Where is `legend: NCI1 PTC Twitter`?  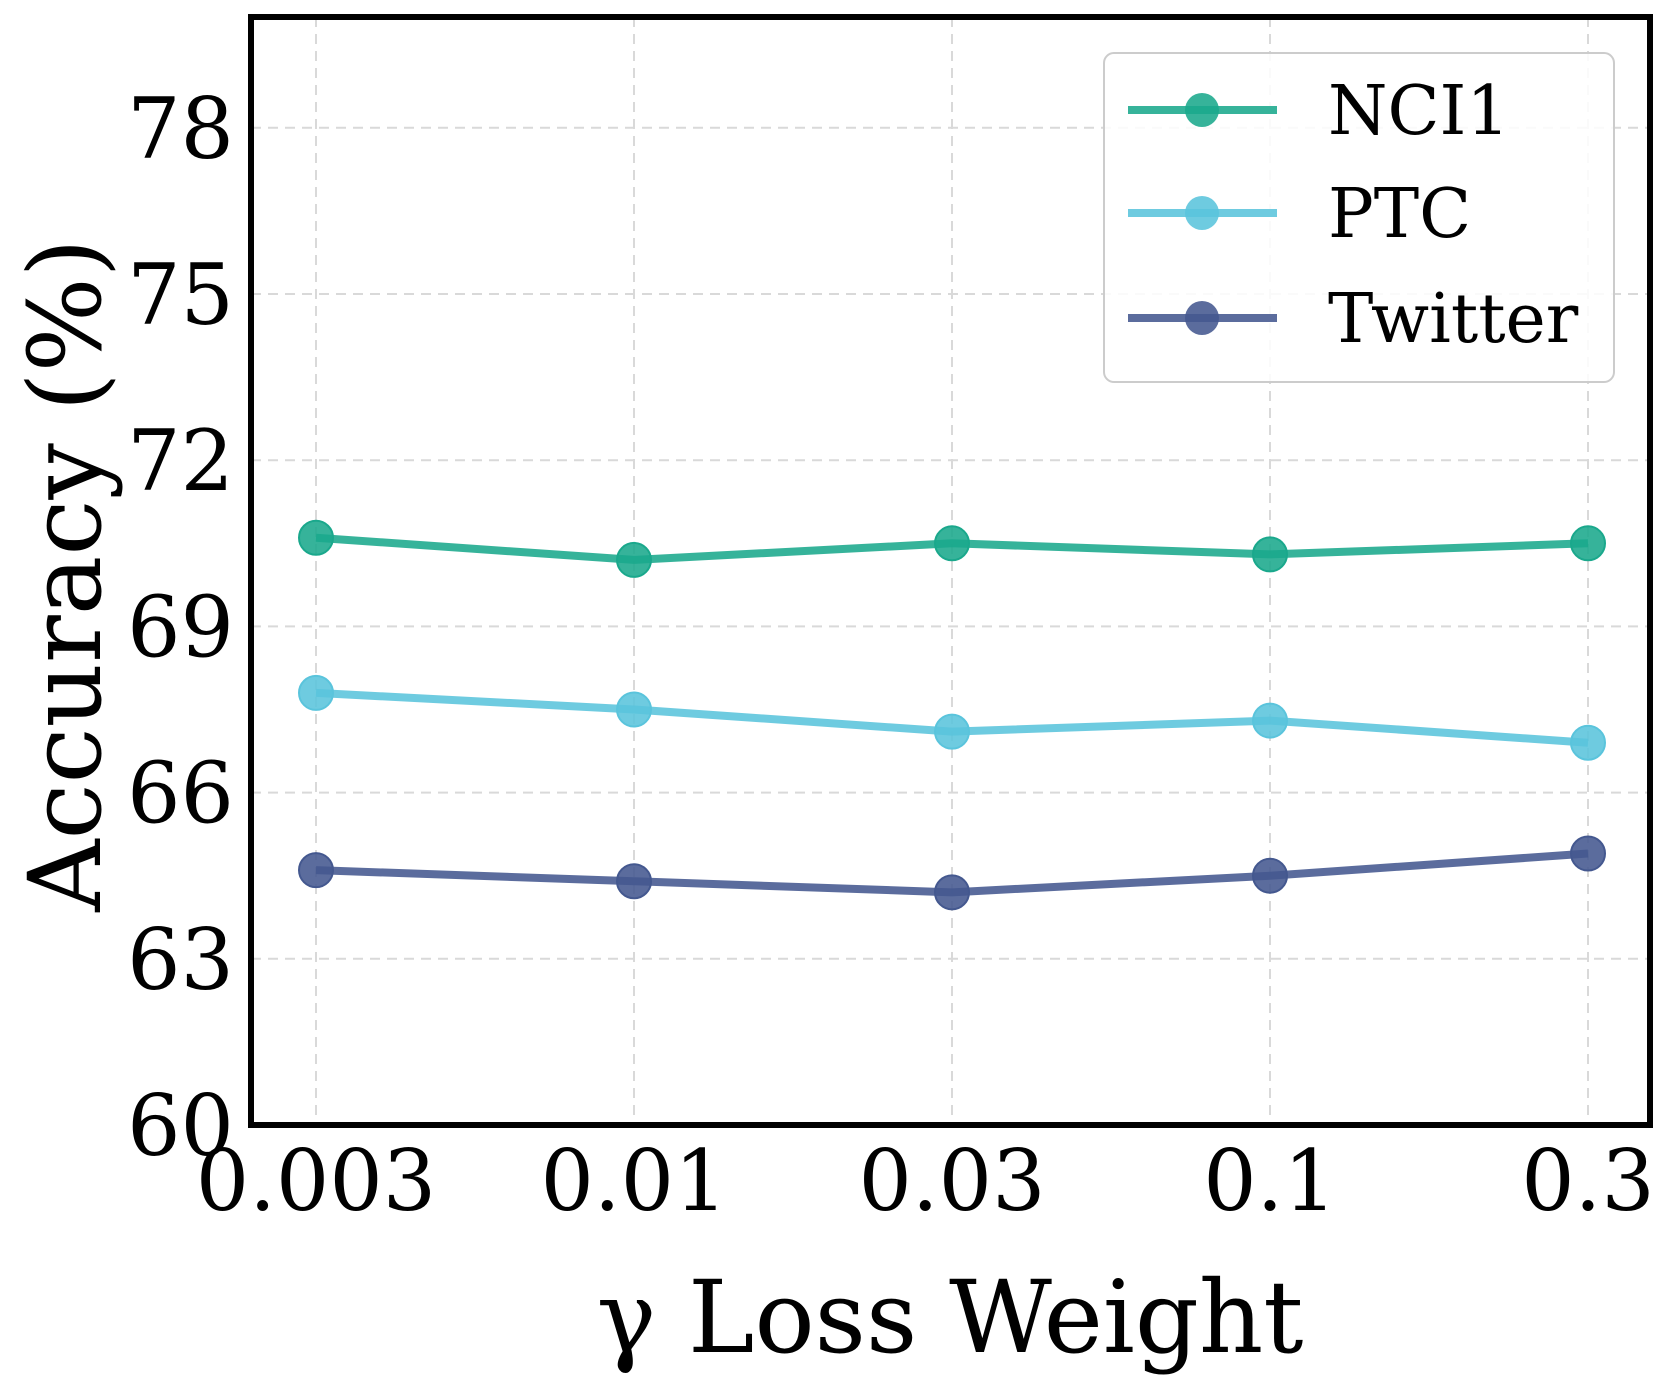 legend: NCI1 PTC Twitter is located at coordinates (1359, 217).